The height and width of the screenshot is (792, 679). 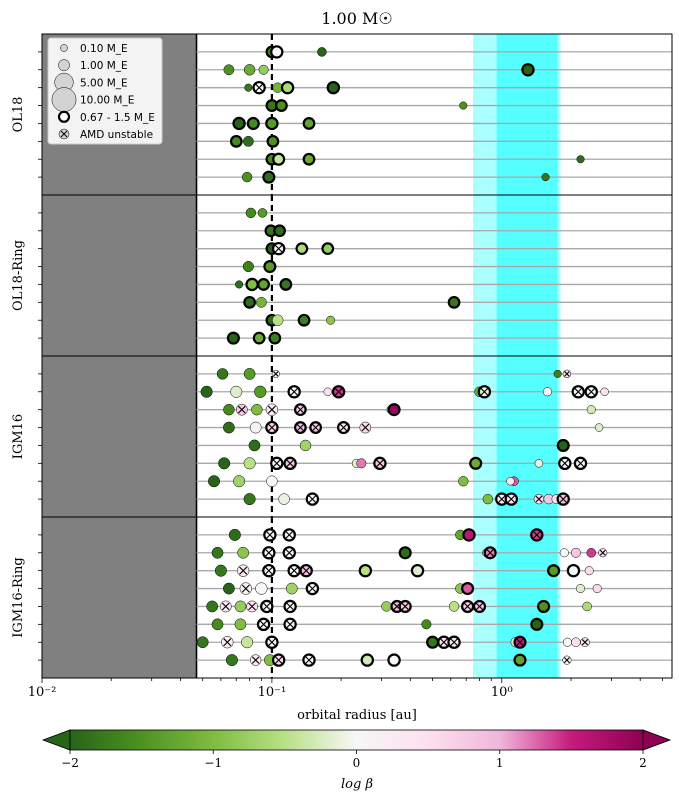 I want to click on panel-label: OL18, so click(x=18, y=115).